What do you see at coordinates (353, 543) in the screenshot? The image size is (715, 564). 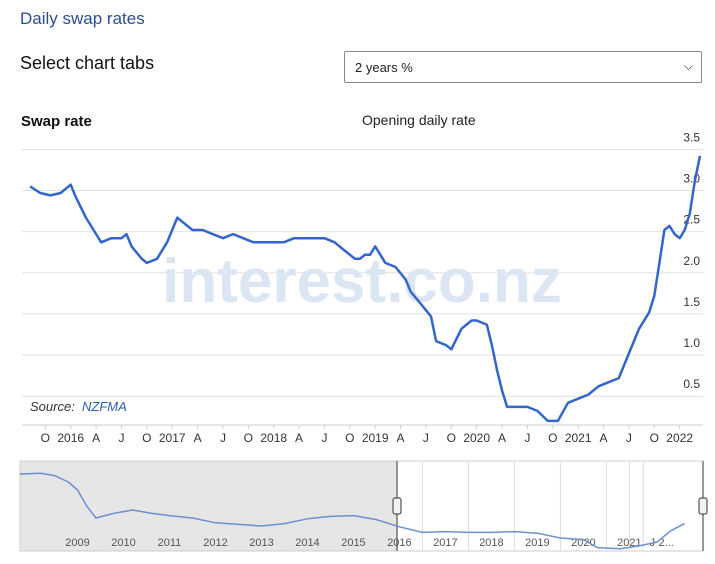 I see `x-tick-label: 2015` at bounding box center [353, 543].